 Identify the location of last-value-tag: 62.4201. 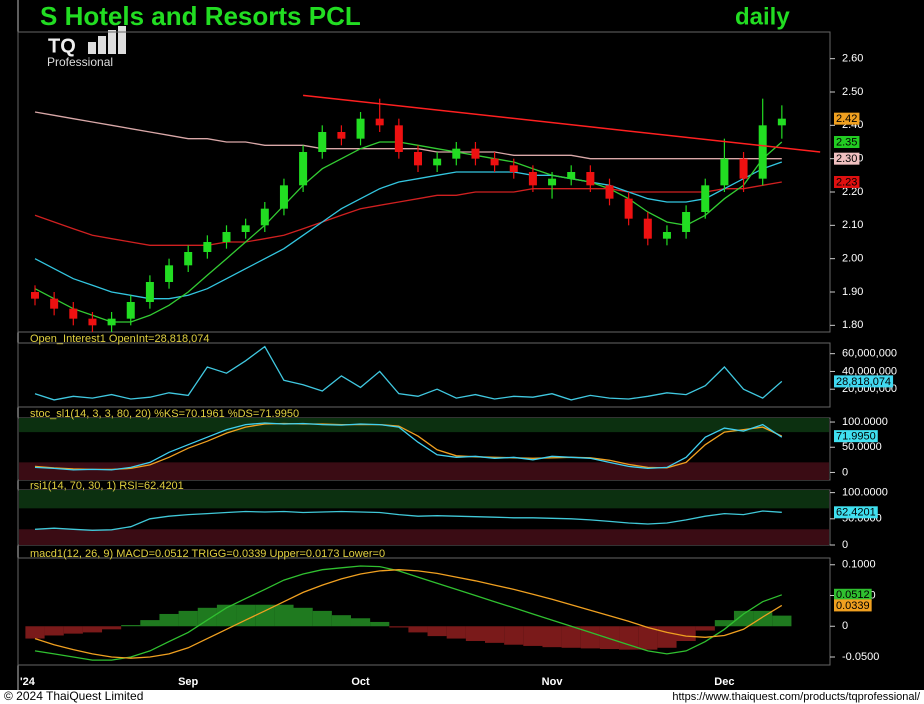
(856, 512).